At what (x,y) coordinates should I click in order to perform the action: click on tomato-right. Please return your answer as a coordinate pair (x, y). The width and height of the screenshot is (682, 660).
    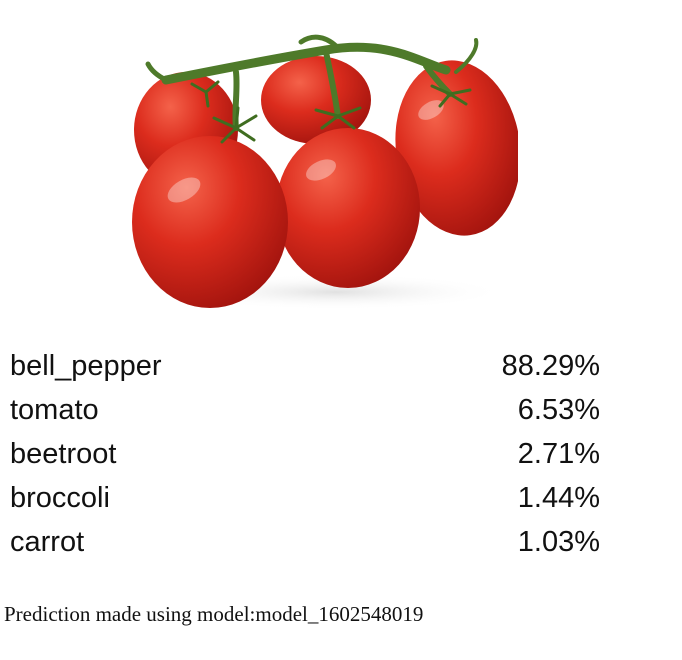
    Looking at the image, I should click on (456, 148).